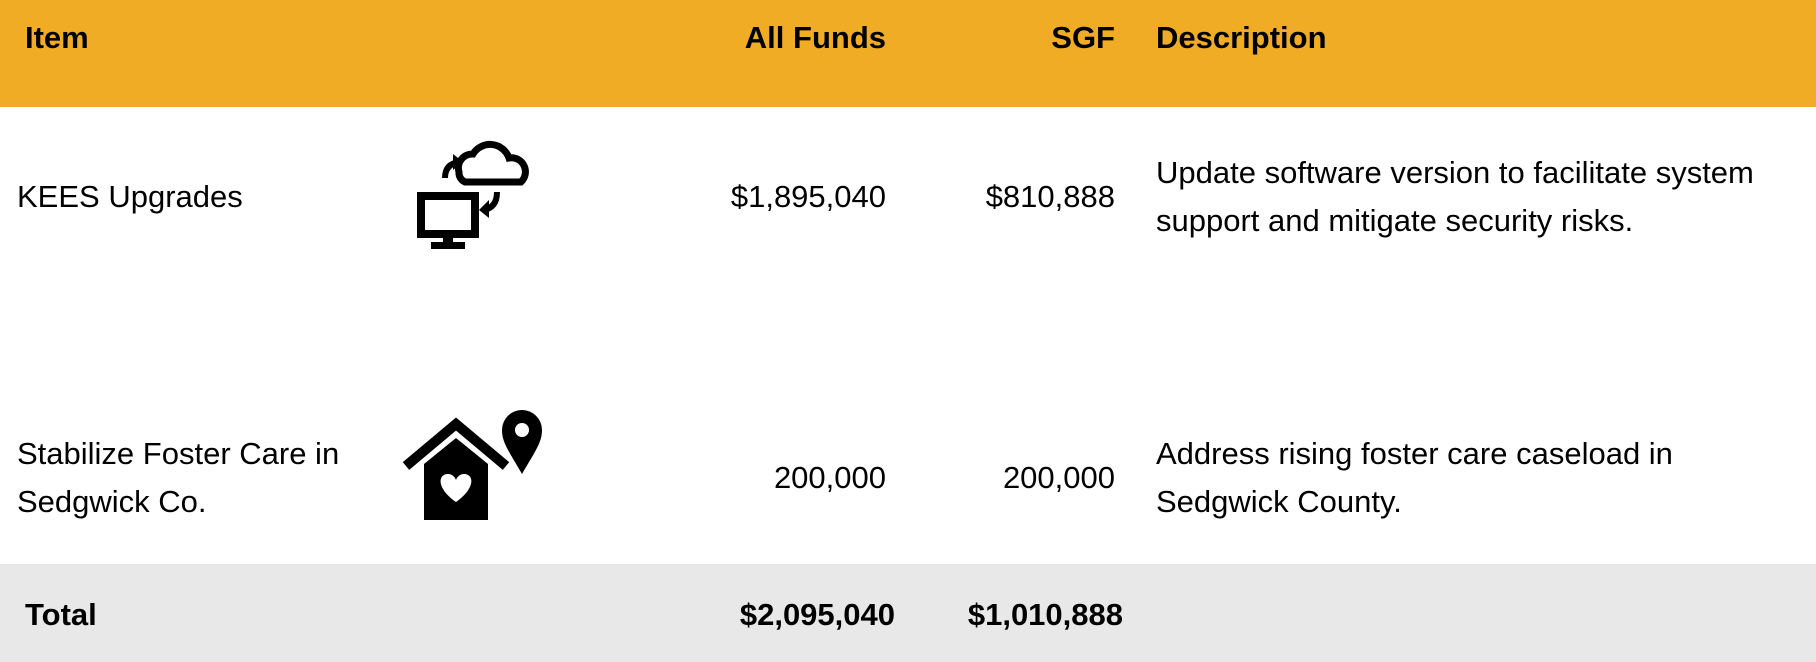  Describe the element at coordinates (178, 477) in the screenshot. I see `row-item: Stabilize Foster Care in Sedgwick Co.` at that location.